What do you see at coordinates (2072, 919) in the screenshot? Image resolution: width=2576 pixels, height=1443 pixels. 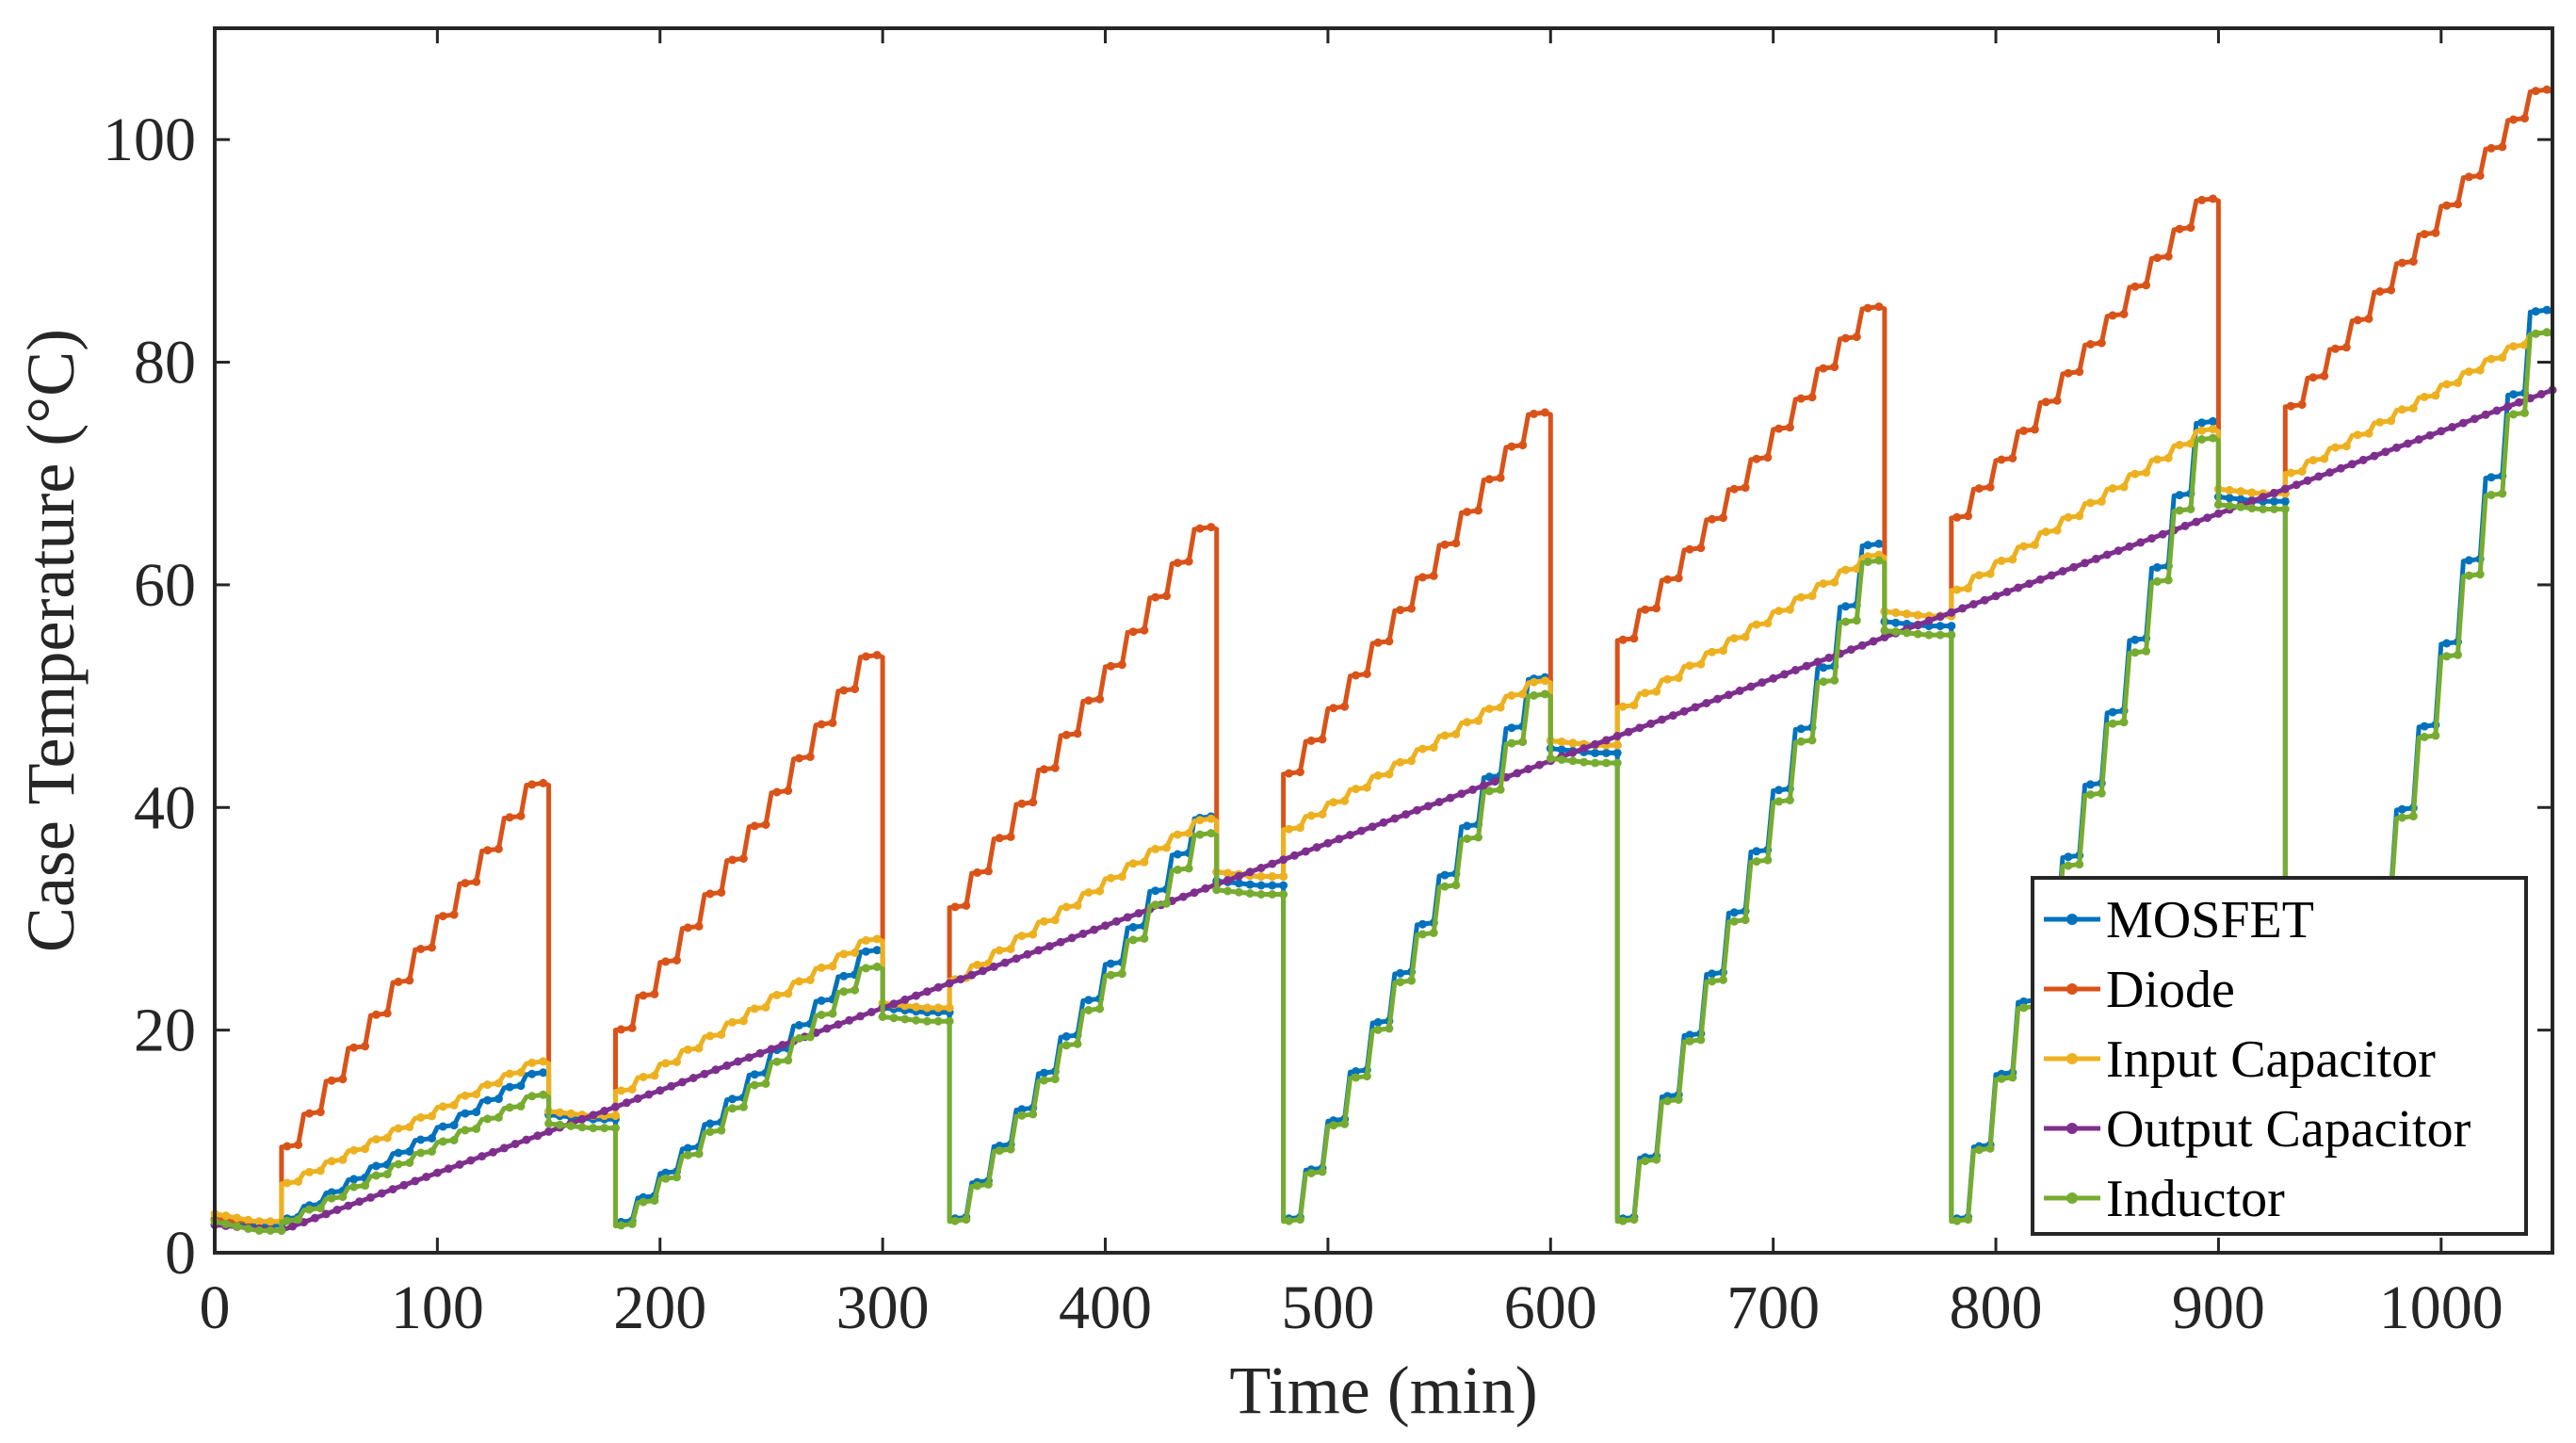 I see `legend-marker` at bounding box center [2072, 919].